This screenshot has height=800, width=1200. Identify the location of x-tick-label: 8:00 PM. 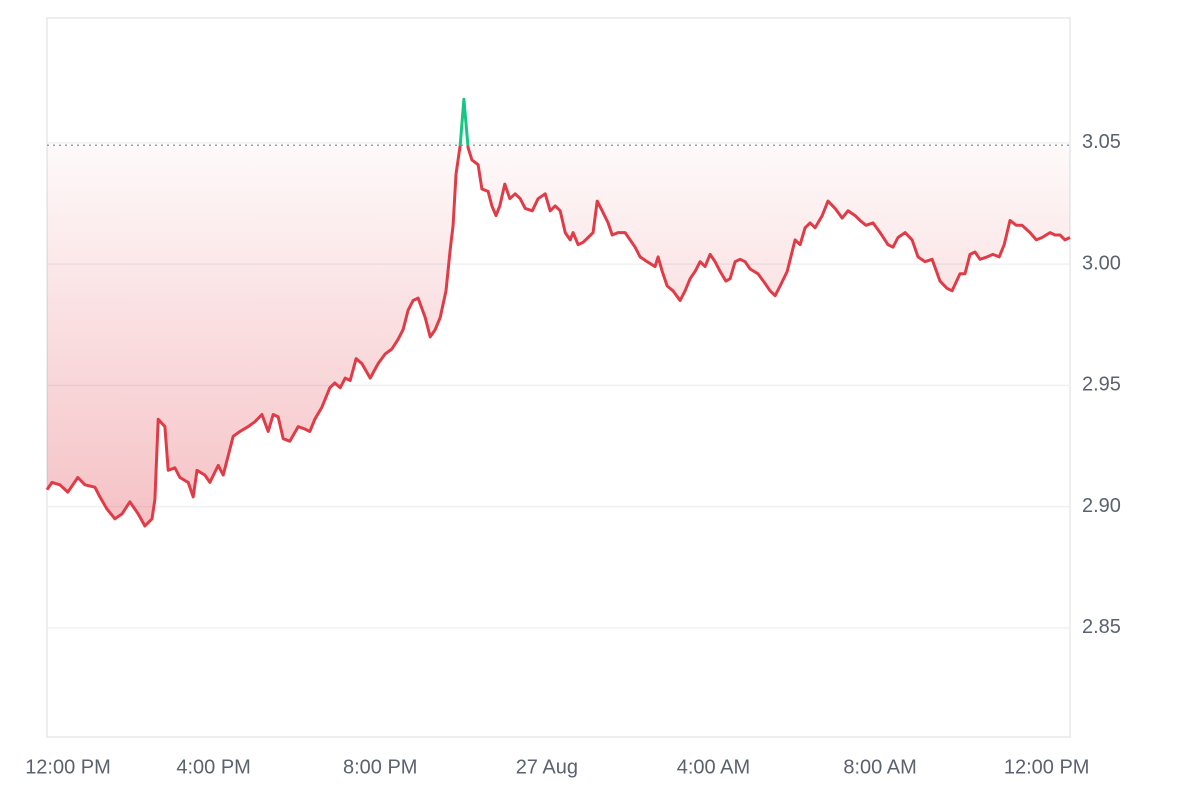
(380, 767).